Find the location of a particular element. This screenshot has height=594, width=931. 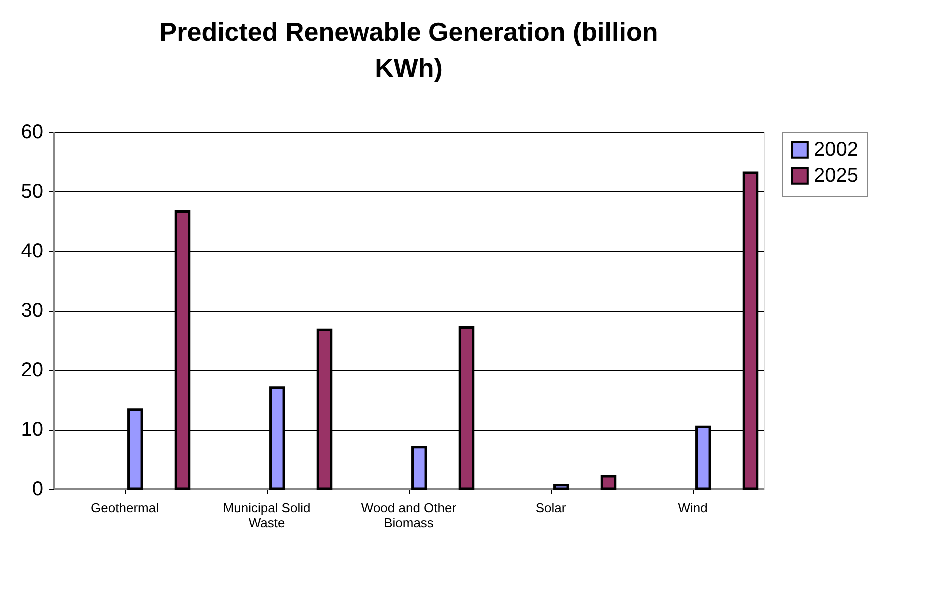

x-tick-label: Wind is located at coordinates (693, 508).